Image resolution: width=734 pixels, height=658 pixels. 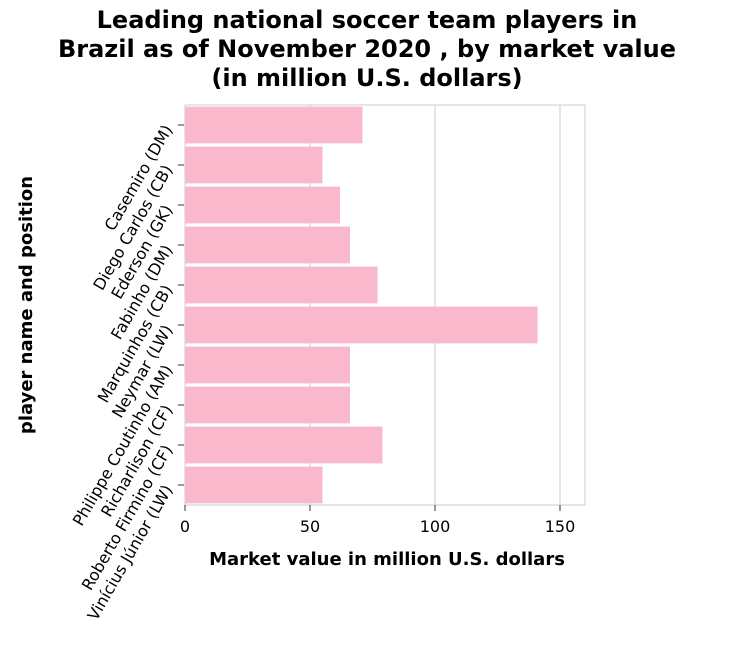 What do you see at coordinates (387, 559) in the screenshot?
I see `x-axis-title: Market value in million U.S. dollars` at bounding box center [387, 559].